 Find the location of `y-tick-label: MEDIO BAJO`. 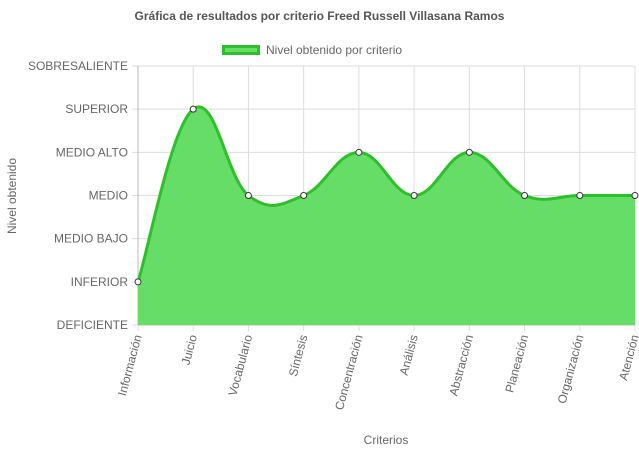

y-tick-label: MEDIO BAJO is located at coordinates (91, 239).